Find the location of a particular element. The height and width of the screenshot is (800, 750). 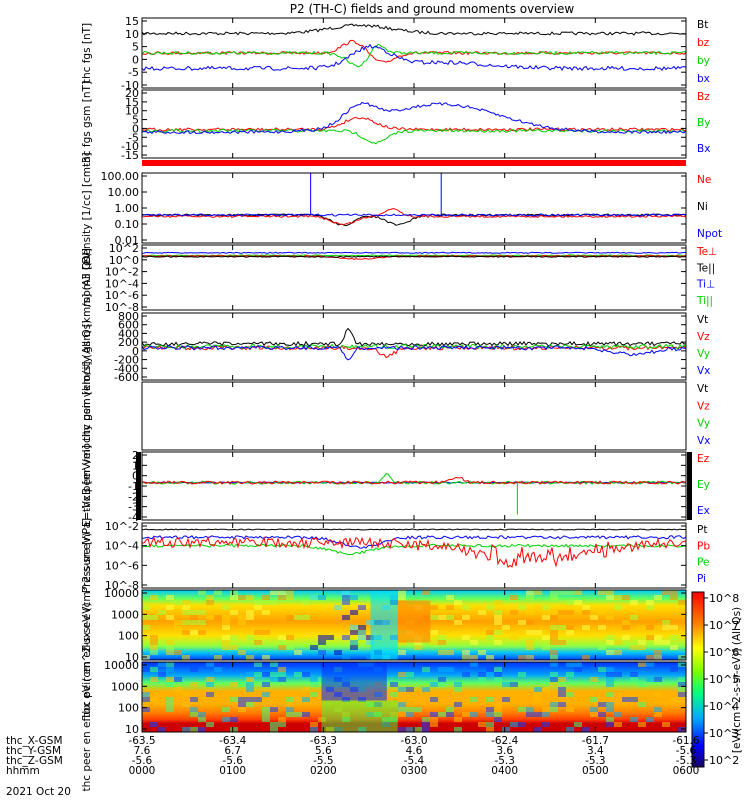

ephemeris-value: 0400 is located at coordinates (504, 771).